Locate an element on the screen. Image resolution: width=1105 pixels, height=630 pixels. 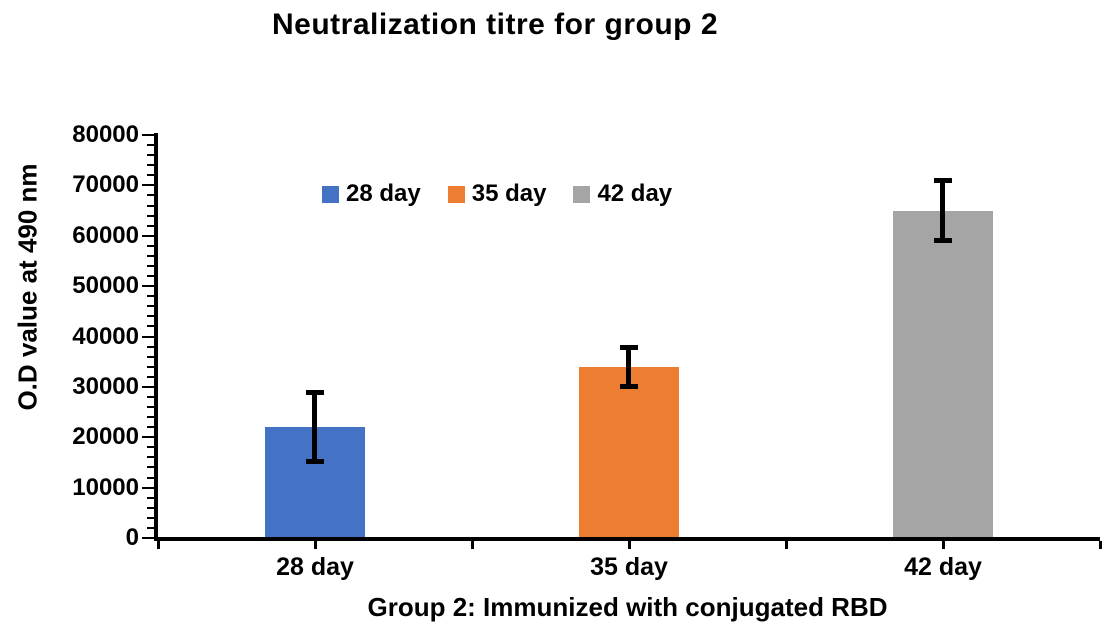
y-tick-label: 10000 is located at coordinates (105, 487).